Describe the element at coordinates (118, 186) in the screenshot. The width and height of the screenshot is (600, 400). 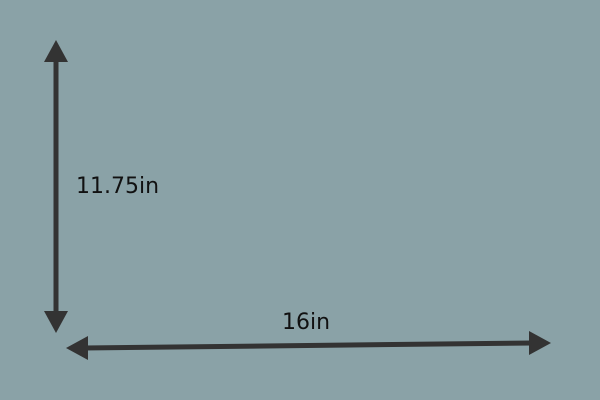
I see `height-dimension-label: 11.75in` at that location.